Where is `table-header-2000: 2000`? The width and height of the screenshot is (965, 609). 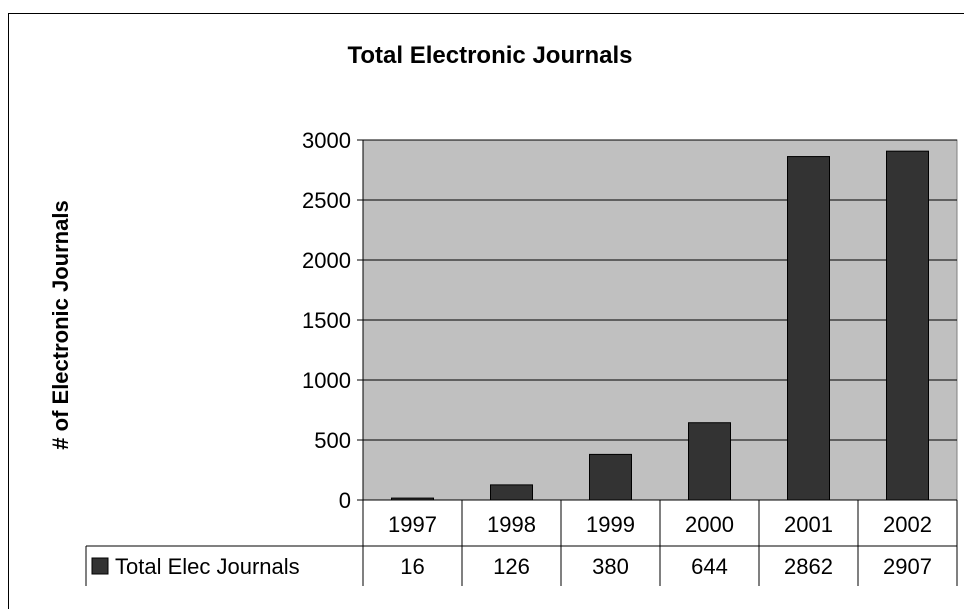
table-header-2000: 2000 is located at coordinates (709, 524).